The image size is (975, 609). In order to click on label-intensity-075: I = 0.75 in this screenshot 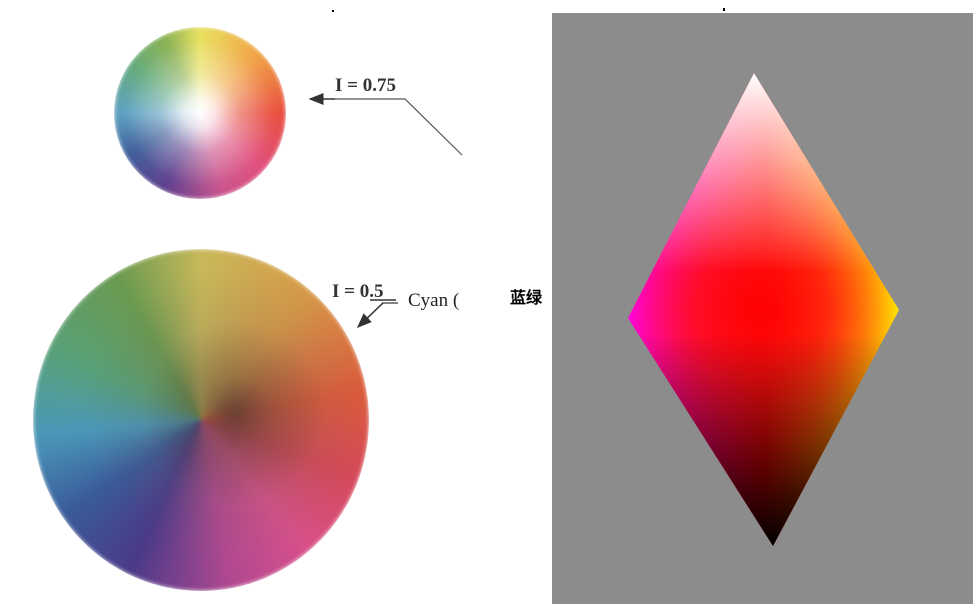, I will do `click(365, 85)`.